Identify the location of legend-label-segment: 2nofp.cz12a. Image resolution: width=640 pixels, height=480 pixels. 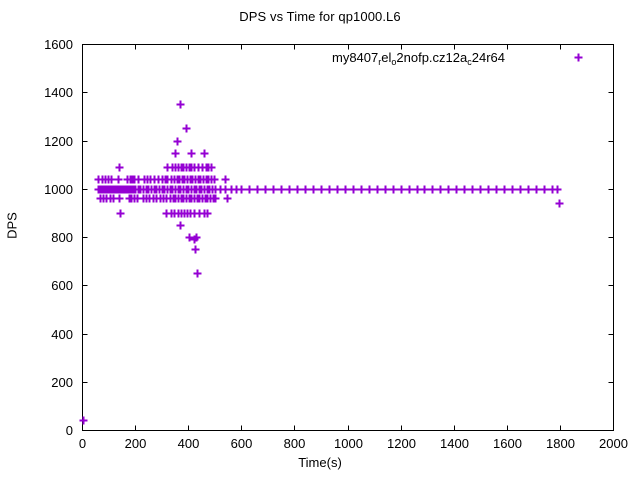
(432, 57).